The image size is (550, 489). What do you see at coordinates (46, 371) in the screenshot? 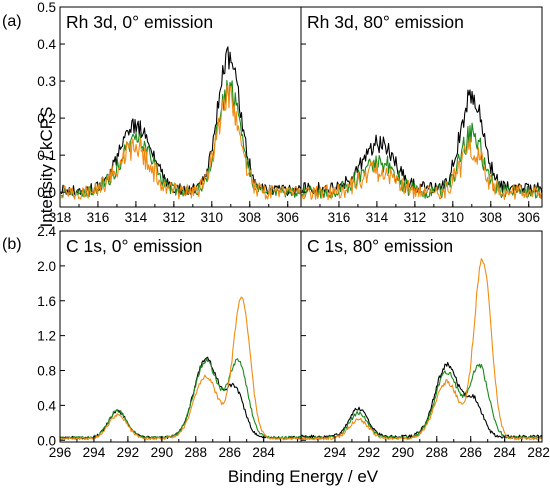
I see `y-tick-label: 0.8` at bounding box center [46, 371].